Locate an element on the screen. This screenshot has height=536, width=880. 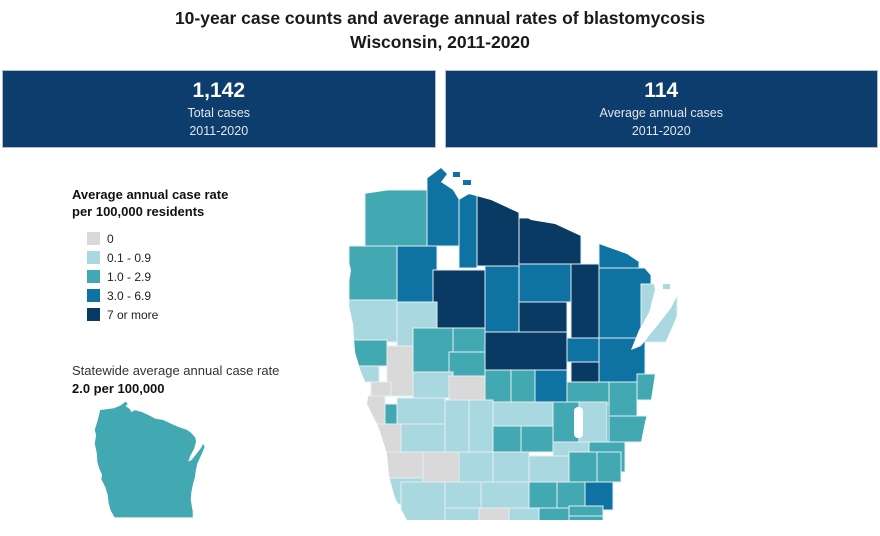
county-la-crosse: La Crosse is located at coordinates (385, 438).